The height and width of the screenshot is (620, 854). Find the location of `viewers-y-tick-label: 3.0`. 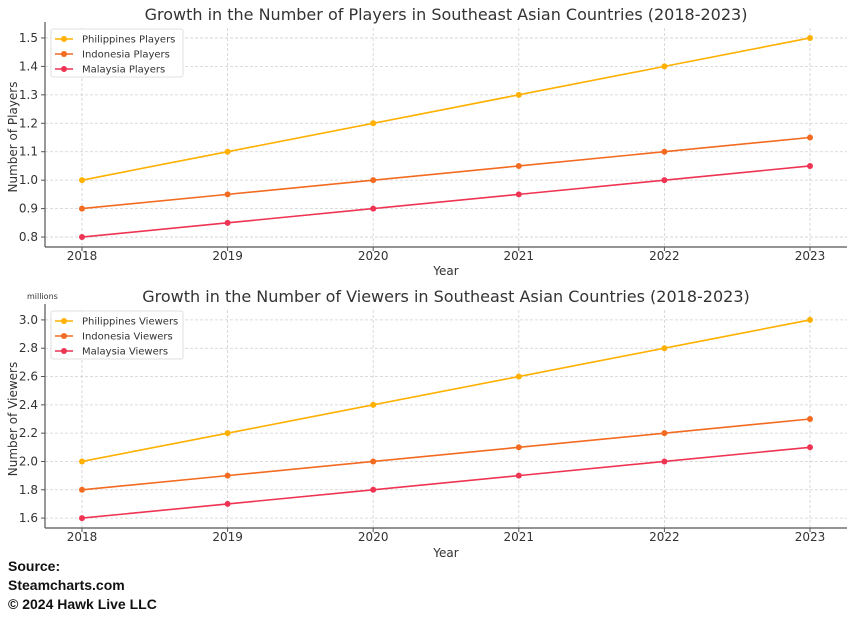

viewers-y-tick-label: 3.0 is located at coordinates (28, 320).